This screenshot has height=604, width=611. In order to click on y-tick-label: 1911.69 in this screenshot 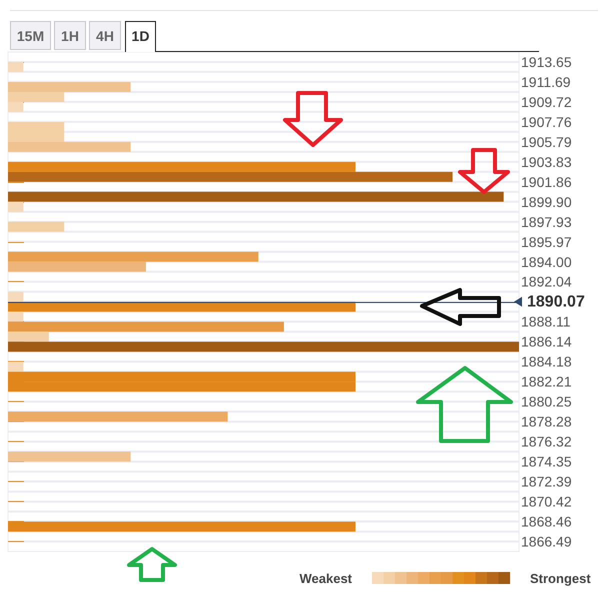, I will do `click(546, 82)`.